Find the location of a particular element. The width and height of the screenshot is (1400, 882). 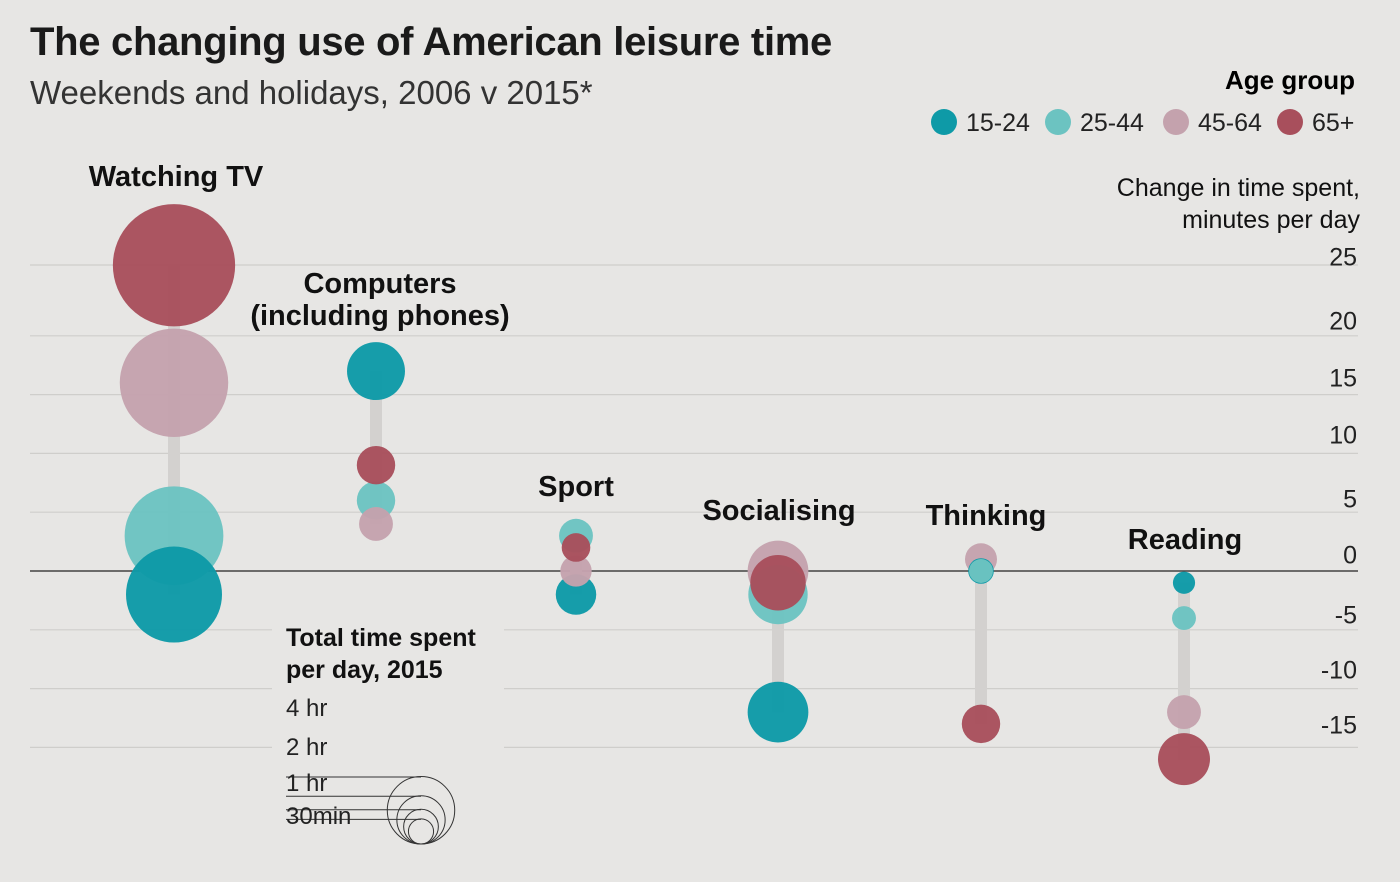

size-legend-label: 1 hr is located at coordinates (306, 783).